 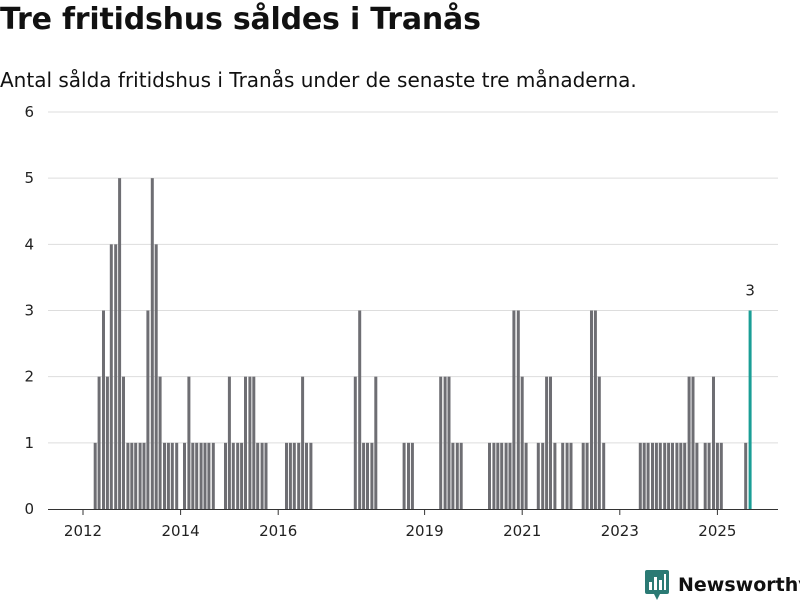 I want to click on newsworthy-logo: Newsworthy, so click(x=722, y=585).